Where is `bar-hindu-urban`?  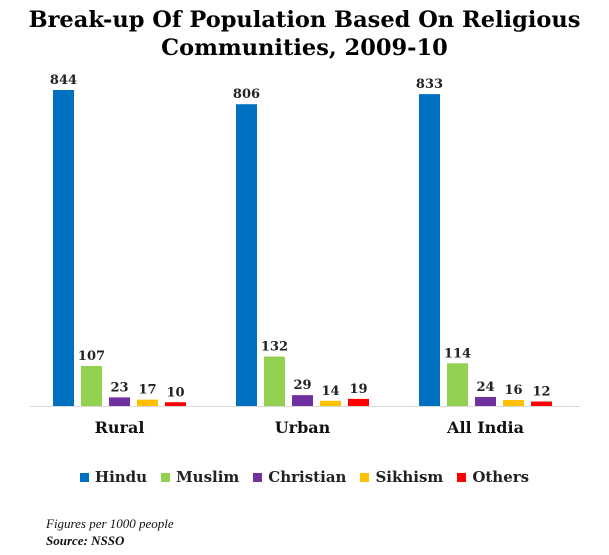 bar-hindu-urban is located at coordinates (246, 255).